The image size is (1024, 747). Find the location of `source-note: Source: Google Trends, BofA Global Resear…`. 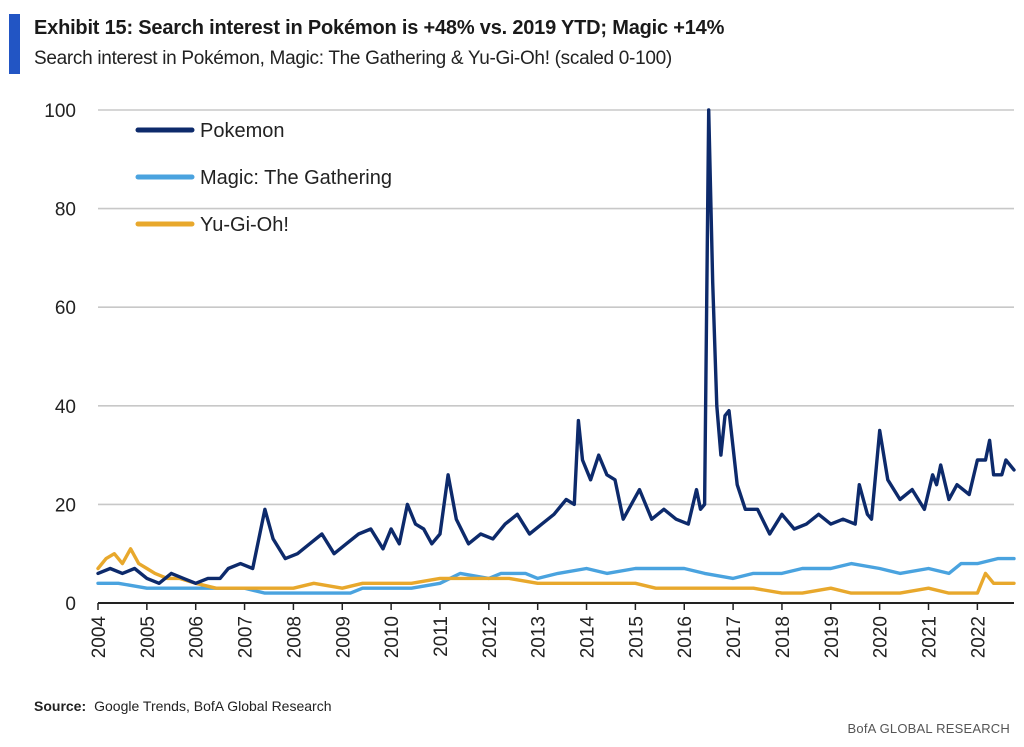

source-note: Source: Google Trends, BofA Global Resear… is located at coordinates (182, 706).